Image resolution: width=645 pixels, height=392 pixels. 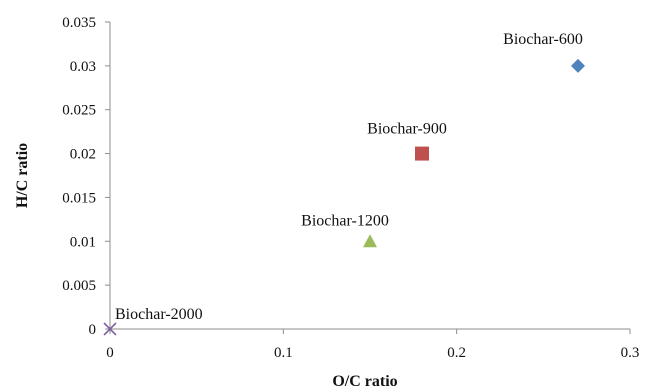 I want to click on y-tick-label: 0.03, so click(x=83, y=67).